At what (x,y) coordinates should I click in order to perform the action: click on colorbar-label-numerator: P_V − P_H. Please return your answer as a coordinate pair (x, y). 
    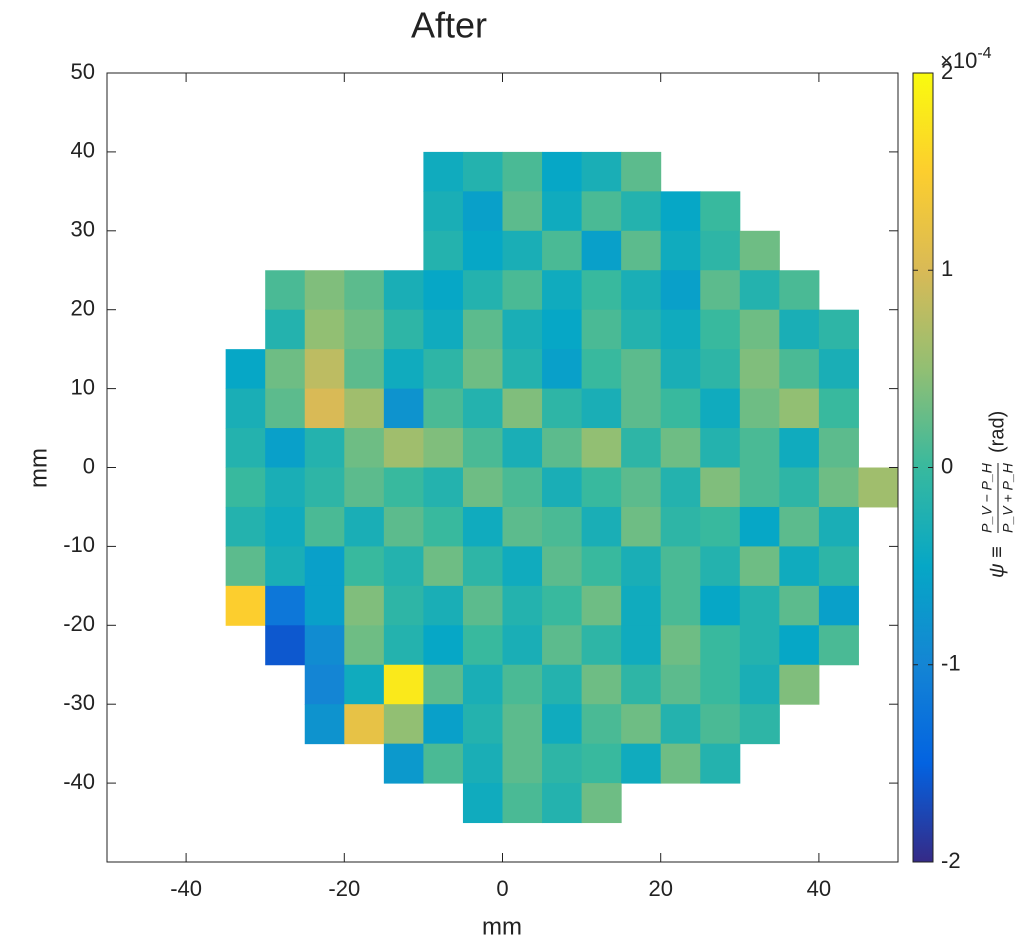
    Looking at the image, I should click on (987, 497).